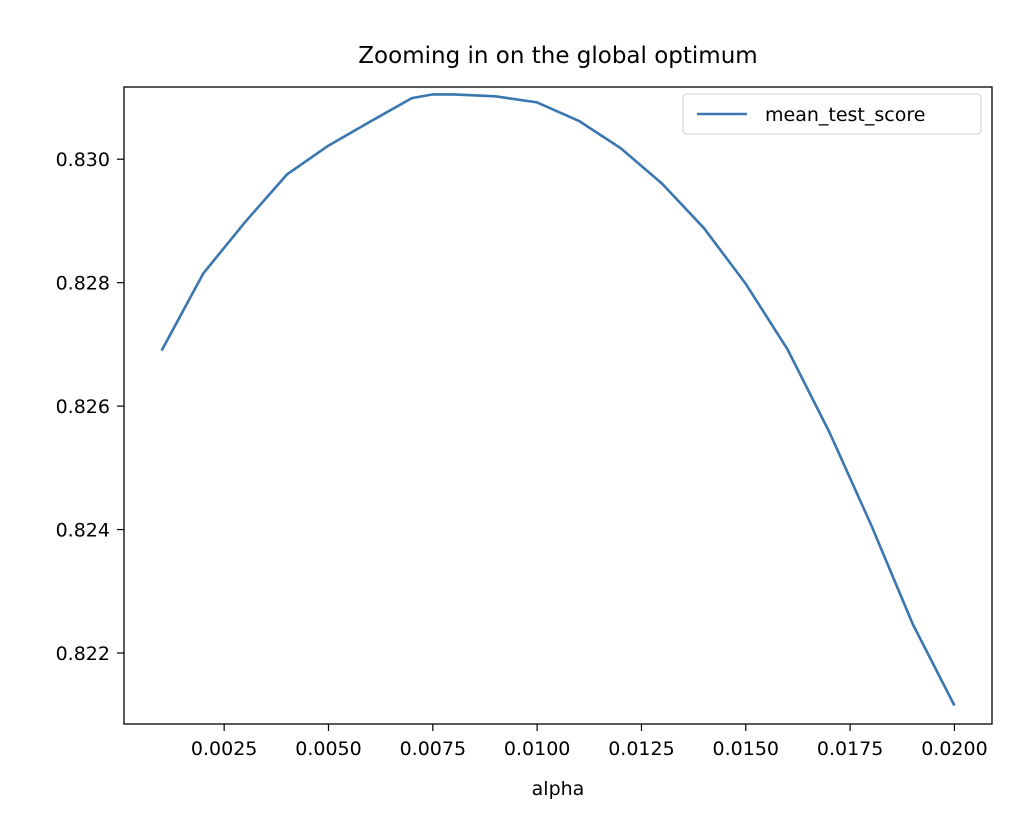 This screenshot has height=831, width=1036. I want to click on y-tick-label: 0.826, so click(83, 407).